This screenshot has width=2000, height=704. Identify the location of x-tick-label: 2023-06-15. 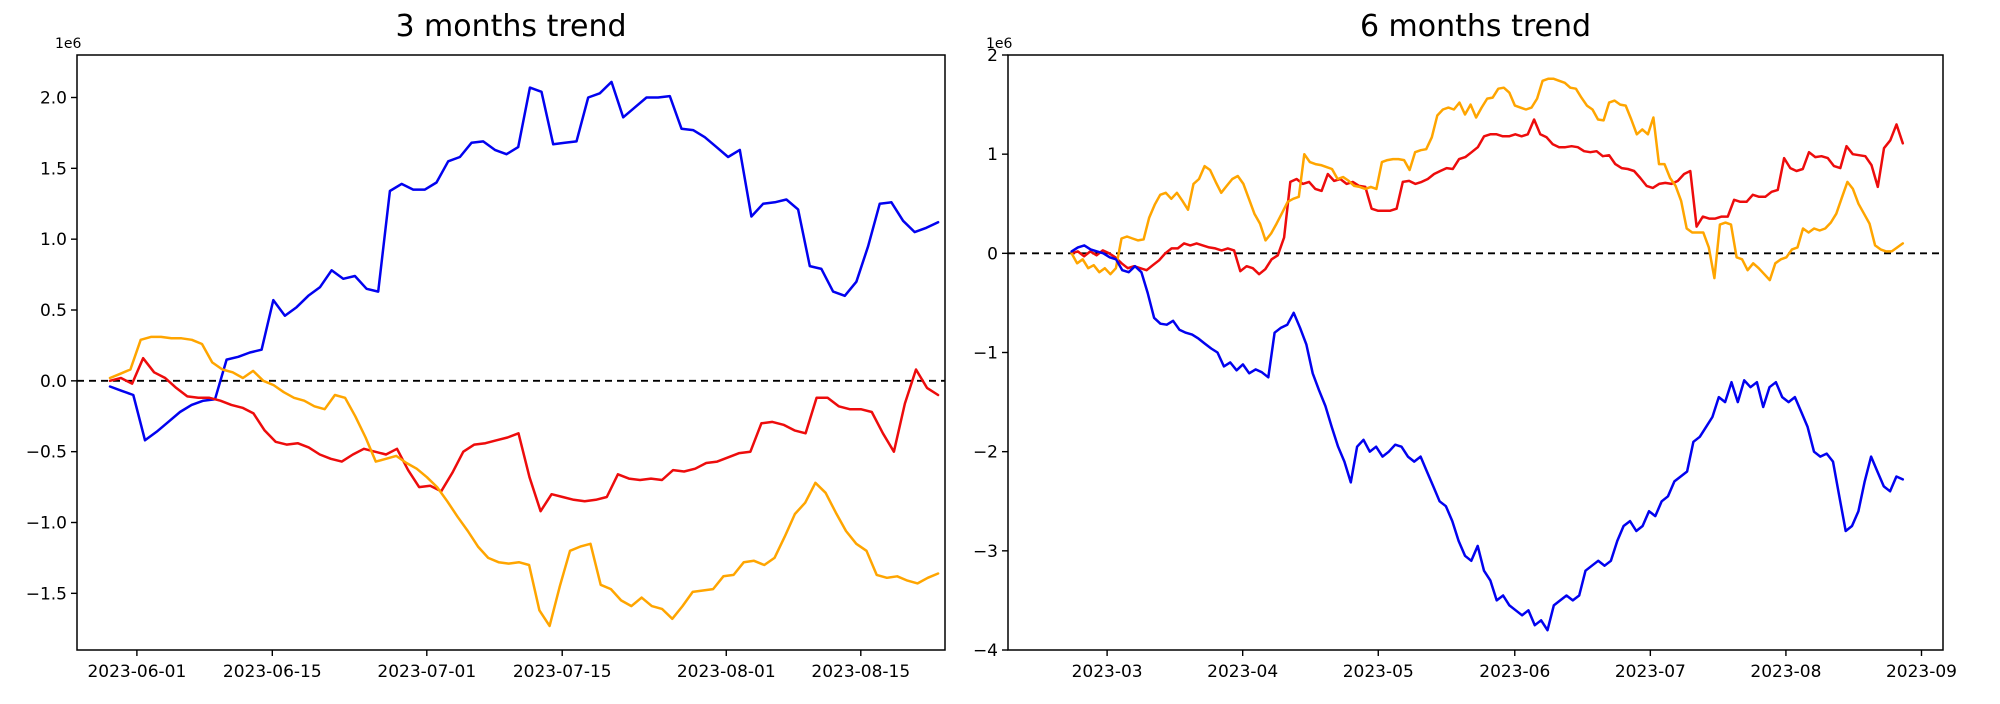
(272, 672).